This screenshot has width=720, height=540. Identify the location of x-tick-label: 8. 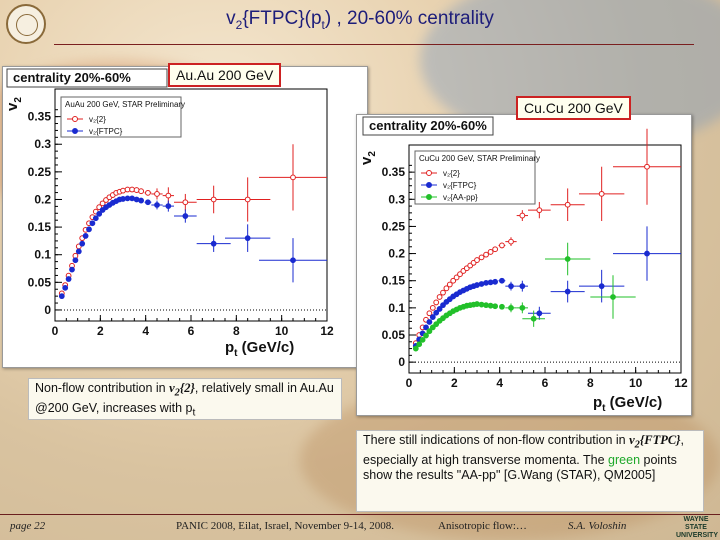
(236, 331).